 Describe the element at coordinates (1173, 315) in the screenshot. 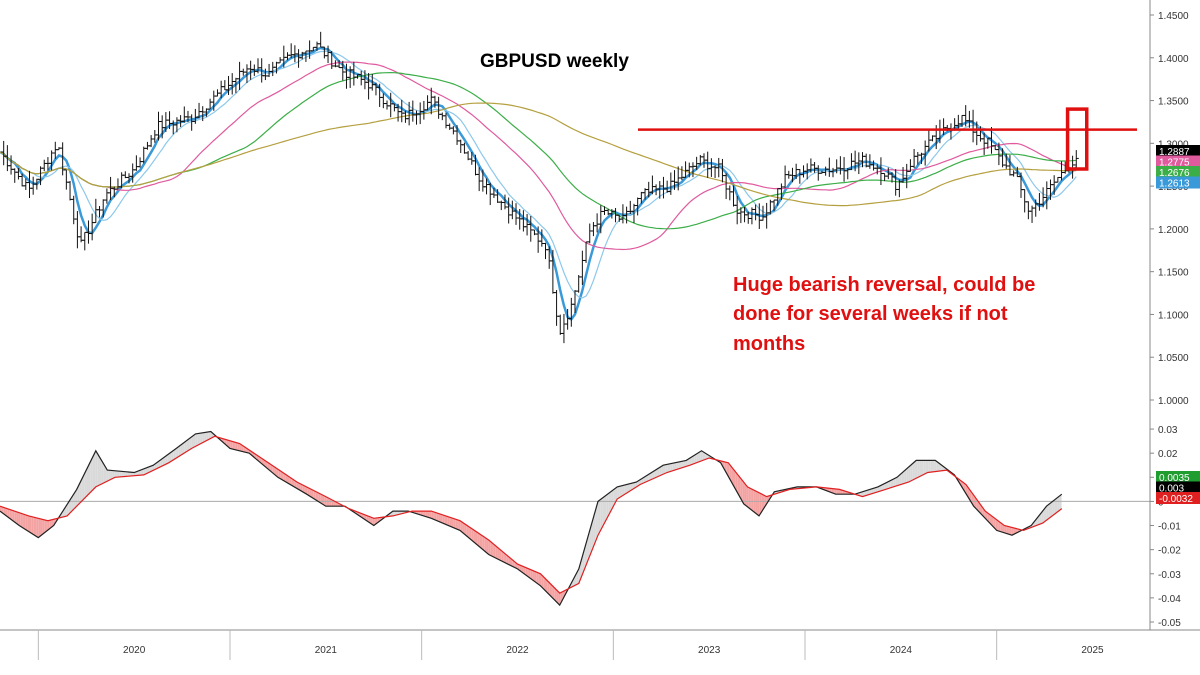

I see `price-axis-tick-label: 1.1000` at that location.